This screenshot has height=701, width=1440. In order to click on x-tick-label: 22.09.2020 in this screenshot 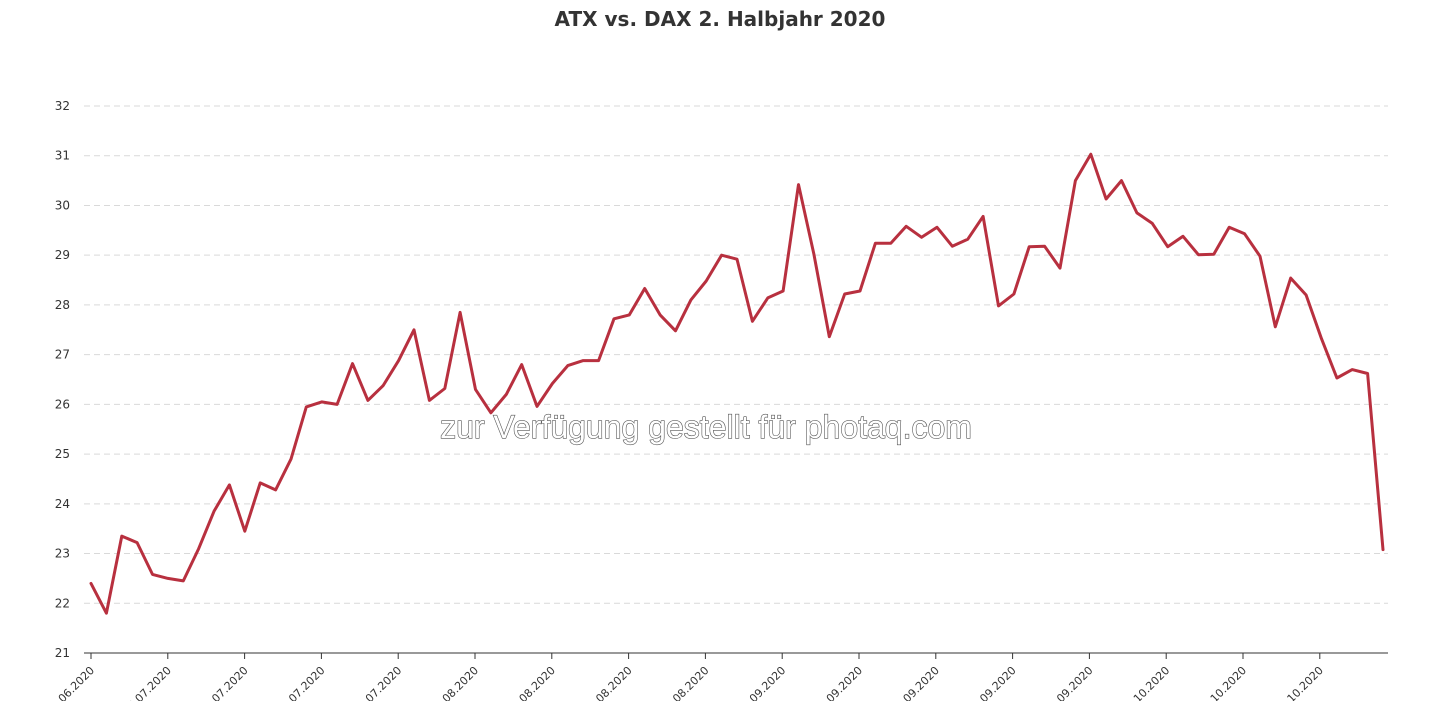, I will do `click(992, 682)`.